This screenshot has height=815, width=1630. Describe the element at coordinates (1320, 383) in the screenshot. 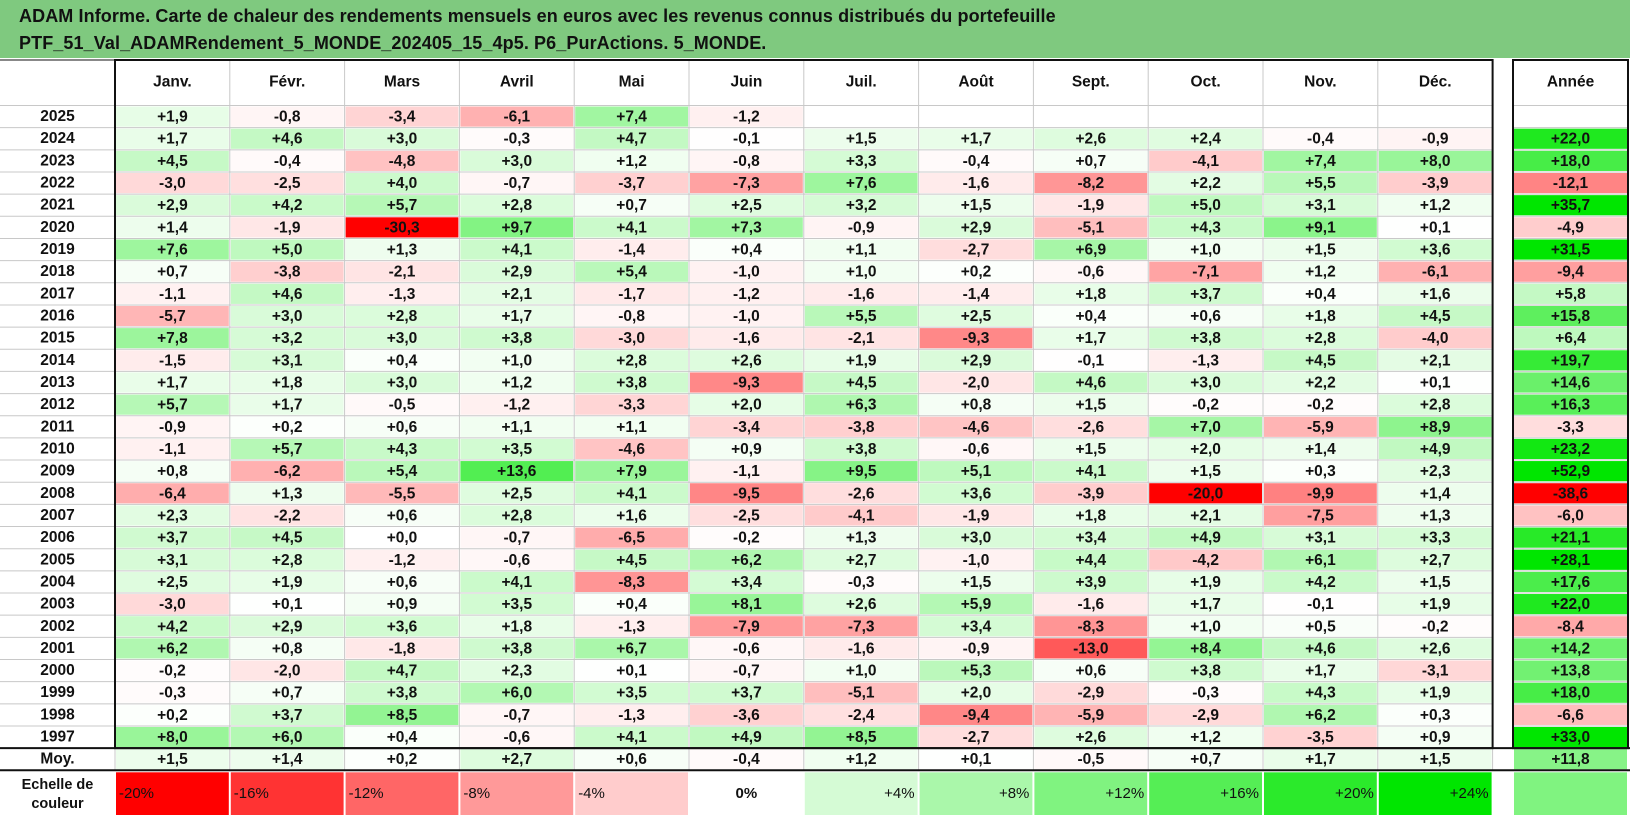

I see `heat-cell-value: +2,2` at that location.